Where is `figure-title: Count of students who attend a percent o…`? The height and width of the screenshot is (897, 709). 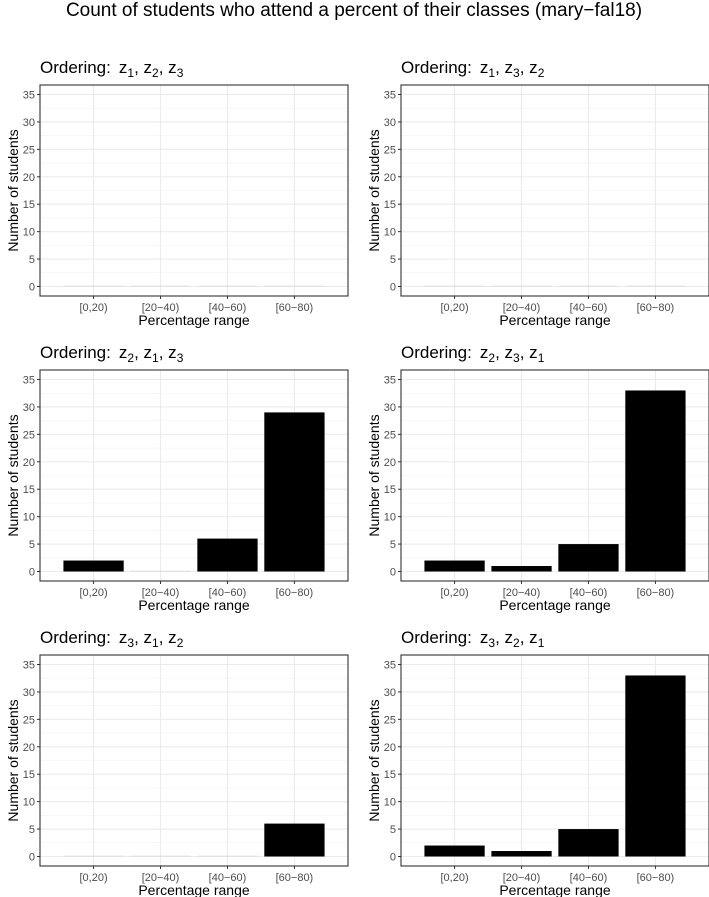
figure-title: Count of students who attend a percent o… is located at coordinates (354, 10).